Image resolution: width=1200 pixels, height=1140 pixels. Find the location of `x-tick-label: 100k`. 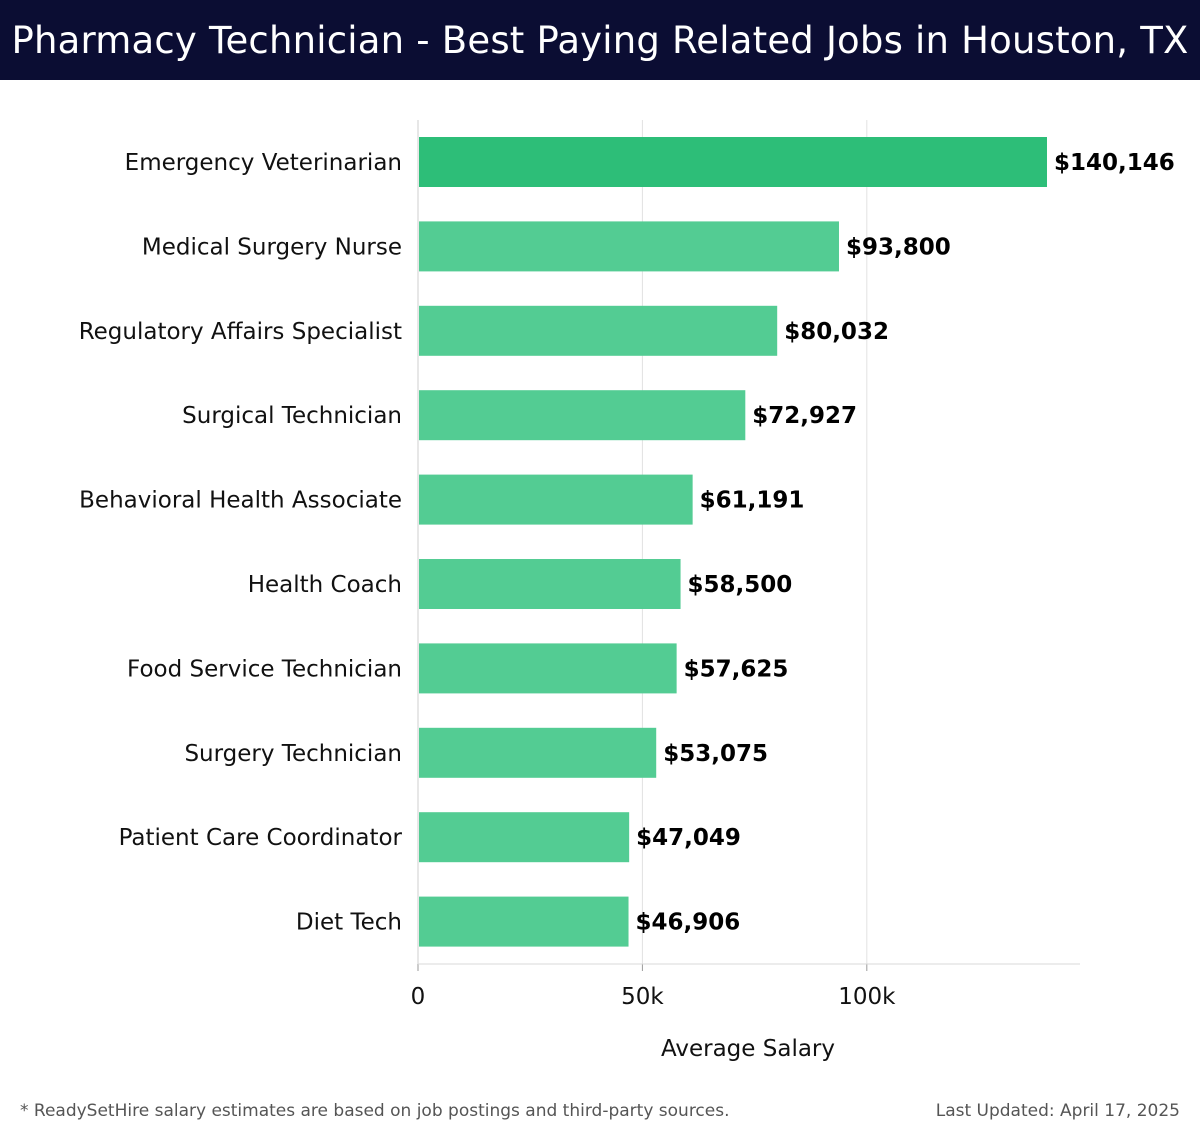

x-tick-label: 100k is located at coordinates (867, 997).